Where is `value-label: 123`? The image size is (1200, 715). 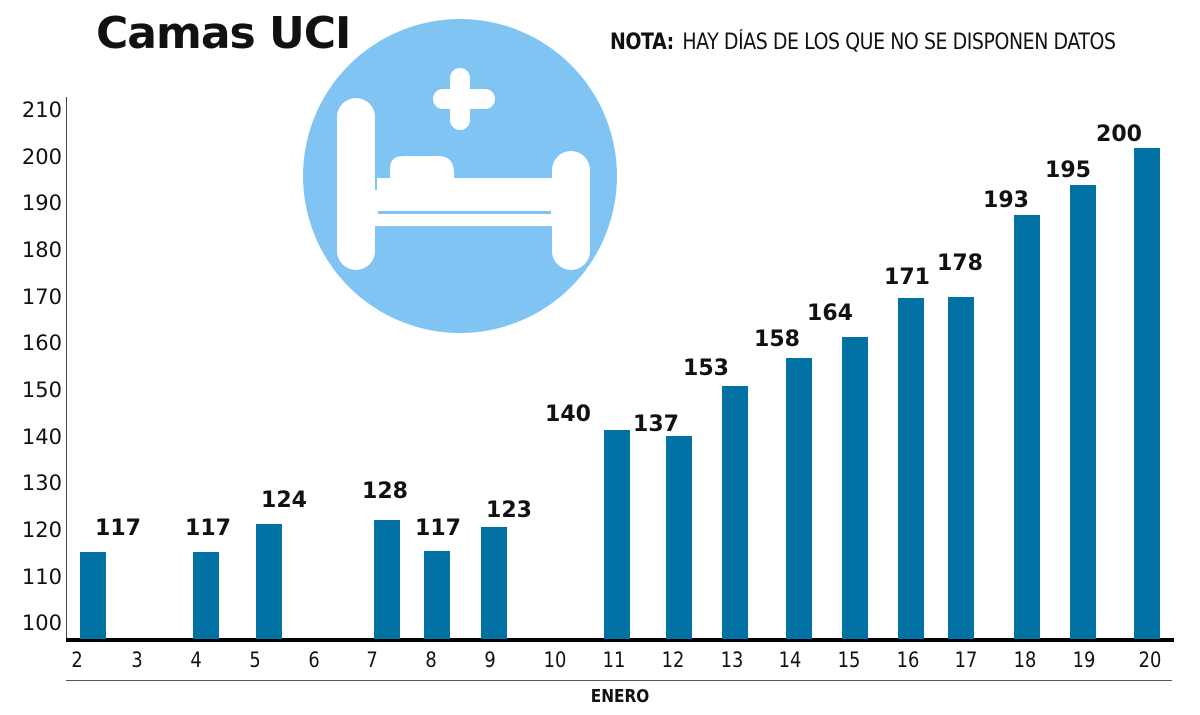 value-label: 123 is located at coordinates (509, 510).